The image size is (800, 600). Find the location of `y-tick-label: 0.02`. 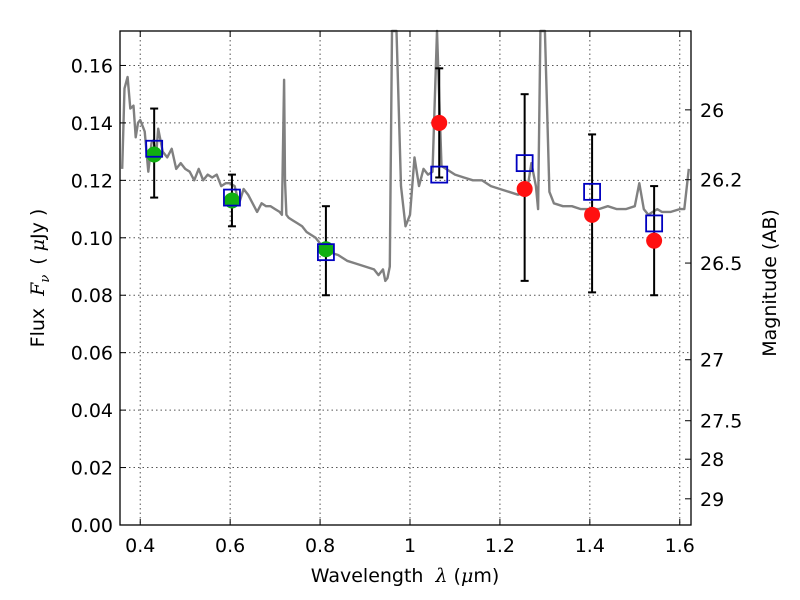

y-tick-label: 0.02 is located at coordinates (92, 469).